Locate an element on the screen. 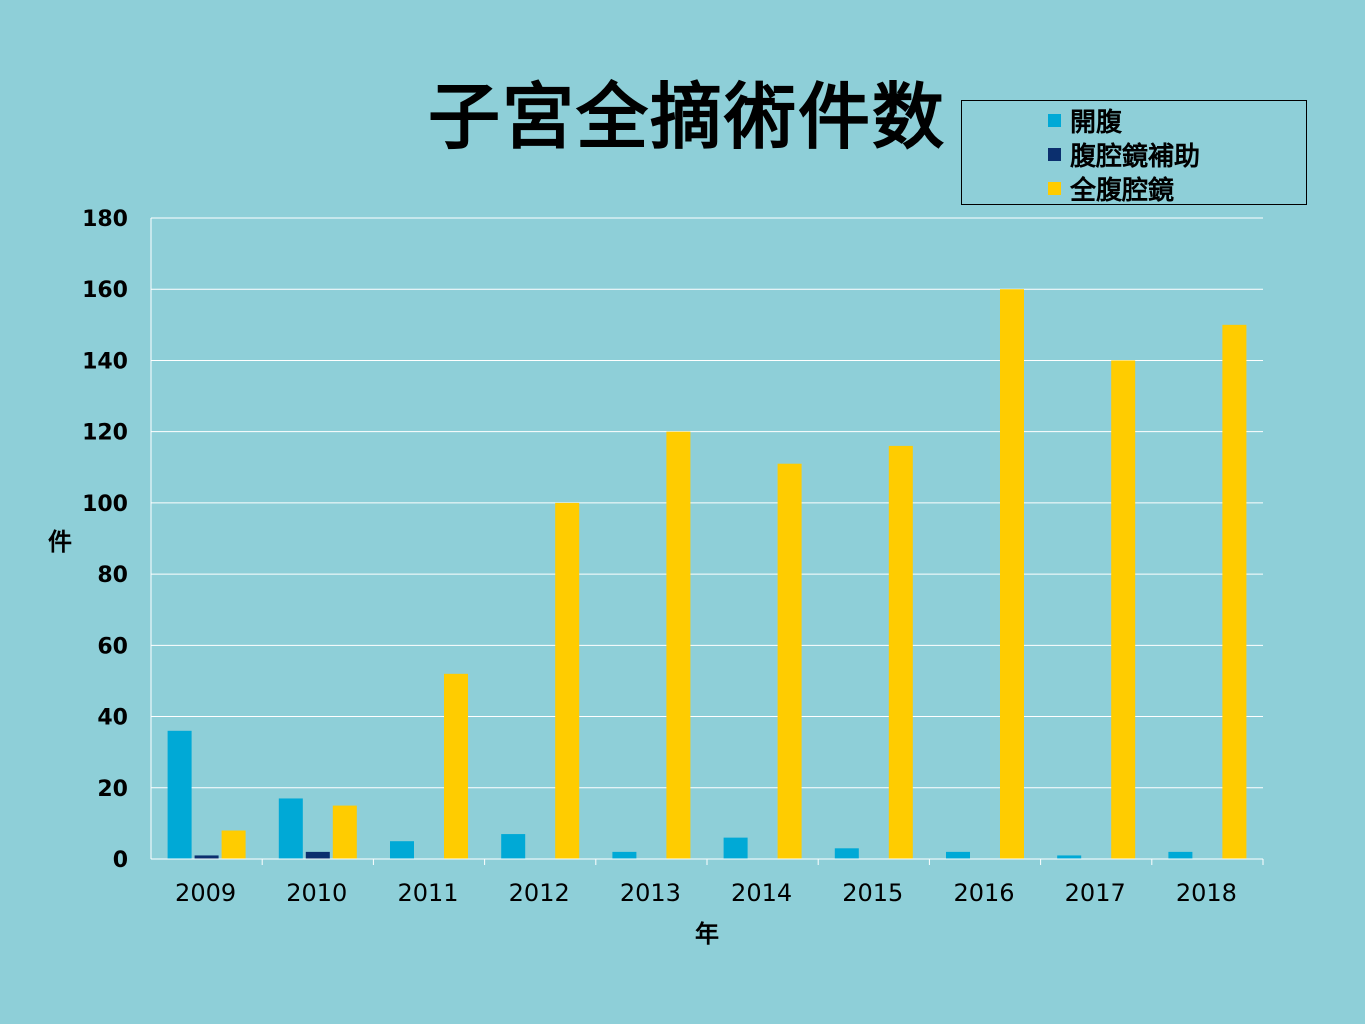  legend-item-open-surgery: 開腹 is located at coordinates (1085, 120).